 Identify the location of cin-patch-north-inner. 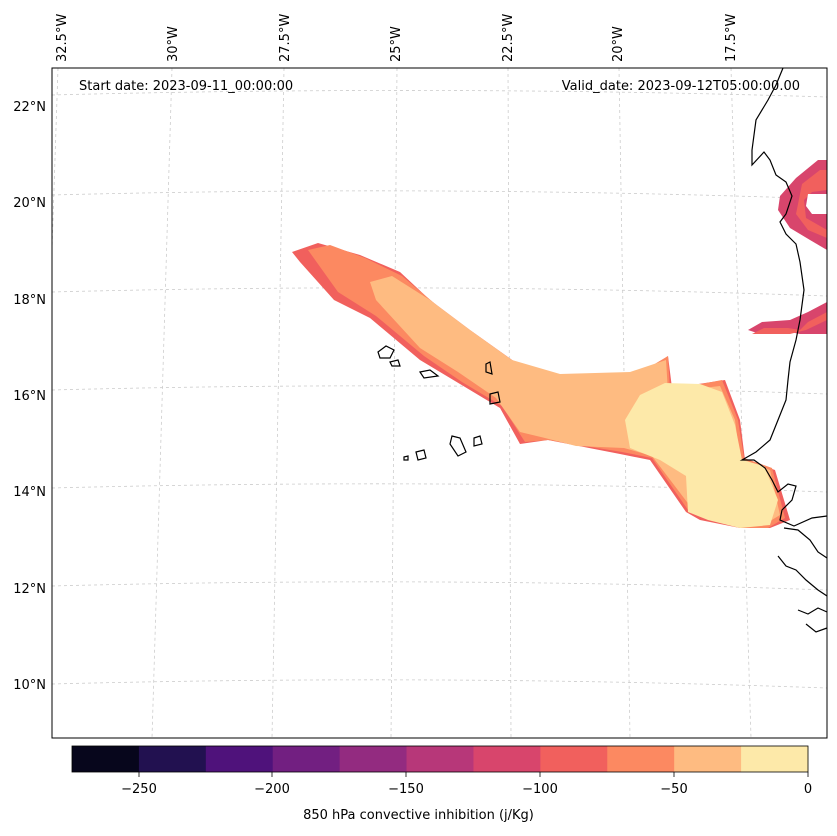
(811, 204).